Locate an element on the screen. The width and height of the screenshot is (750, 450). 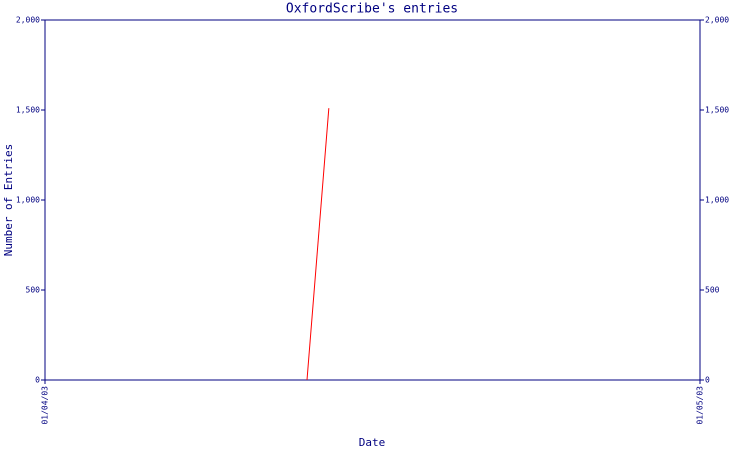
y2-tick-label: 1,500 is located at coordinates (717, 110).